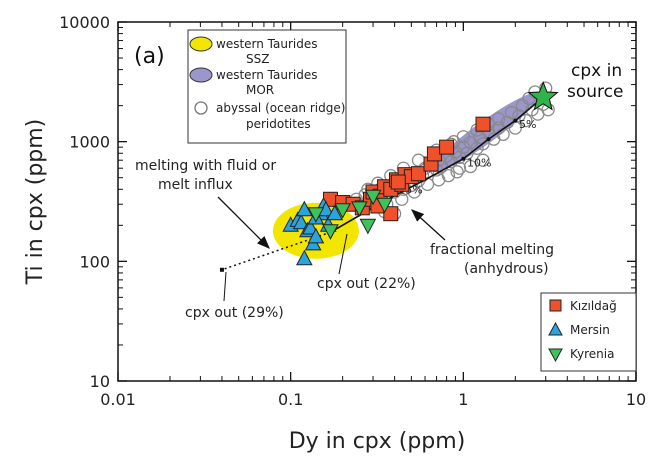 The width and height of the screenshot is (663, 461). I want to click on annotation-source-line1: cpx in, so click(596, 71).